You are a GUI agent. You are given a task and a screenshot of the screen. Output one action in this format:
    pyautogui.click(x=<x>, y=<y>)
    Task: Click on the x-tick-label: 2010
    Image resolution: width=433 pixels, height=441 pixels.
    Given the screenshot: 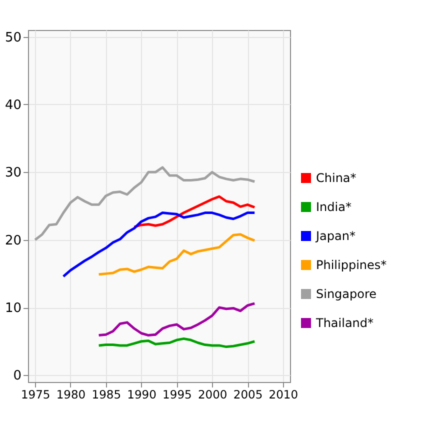 What is the action you would take?
    pyautogui.click(x=283, y=395)
    